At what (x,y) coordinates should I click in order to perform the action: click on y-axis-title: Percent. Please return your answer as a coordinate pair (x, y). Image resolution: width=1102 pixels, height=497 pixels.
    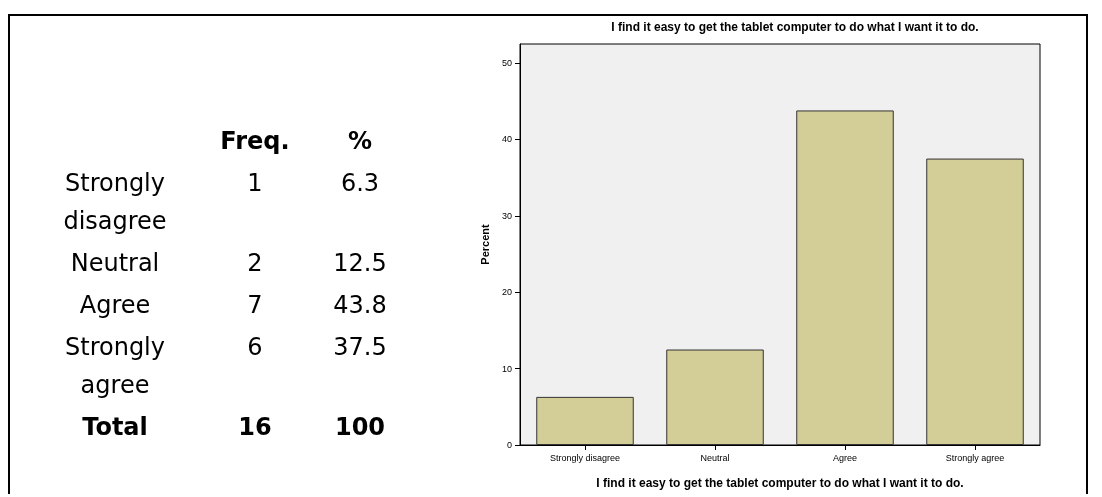
    Looking at the image, I should click on (484, 244).